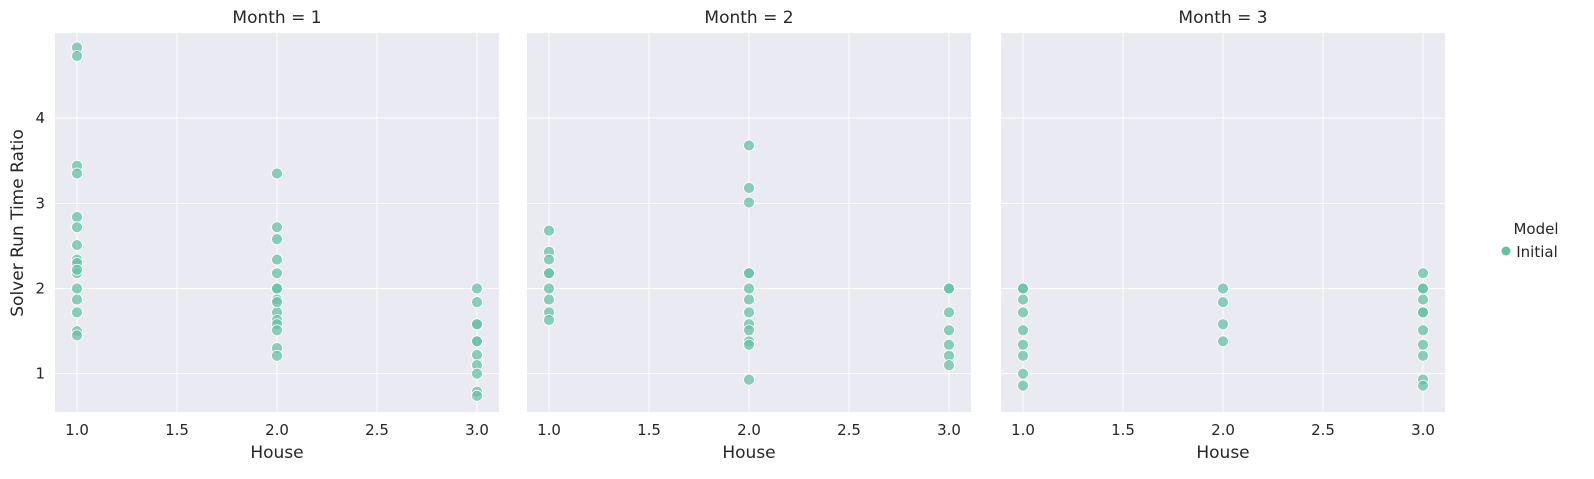 The width and height of the screenshot is (1594, 479). What do you see at coordinates (40, 203) in the screenshot?
I see `y-tick-label: 3` at bounding box center [40, 203].